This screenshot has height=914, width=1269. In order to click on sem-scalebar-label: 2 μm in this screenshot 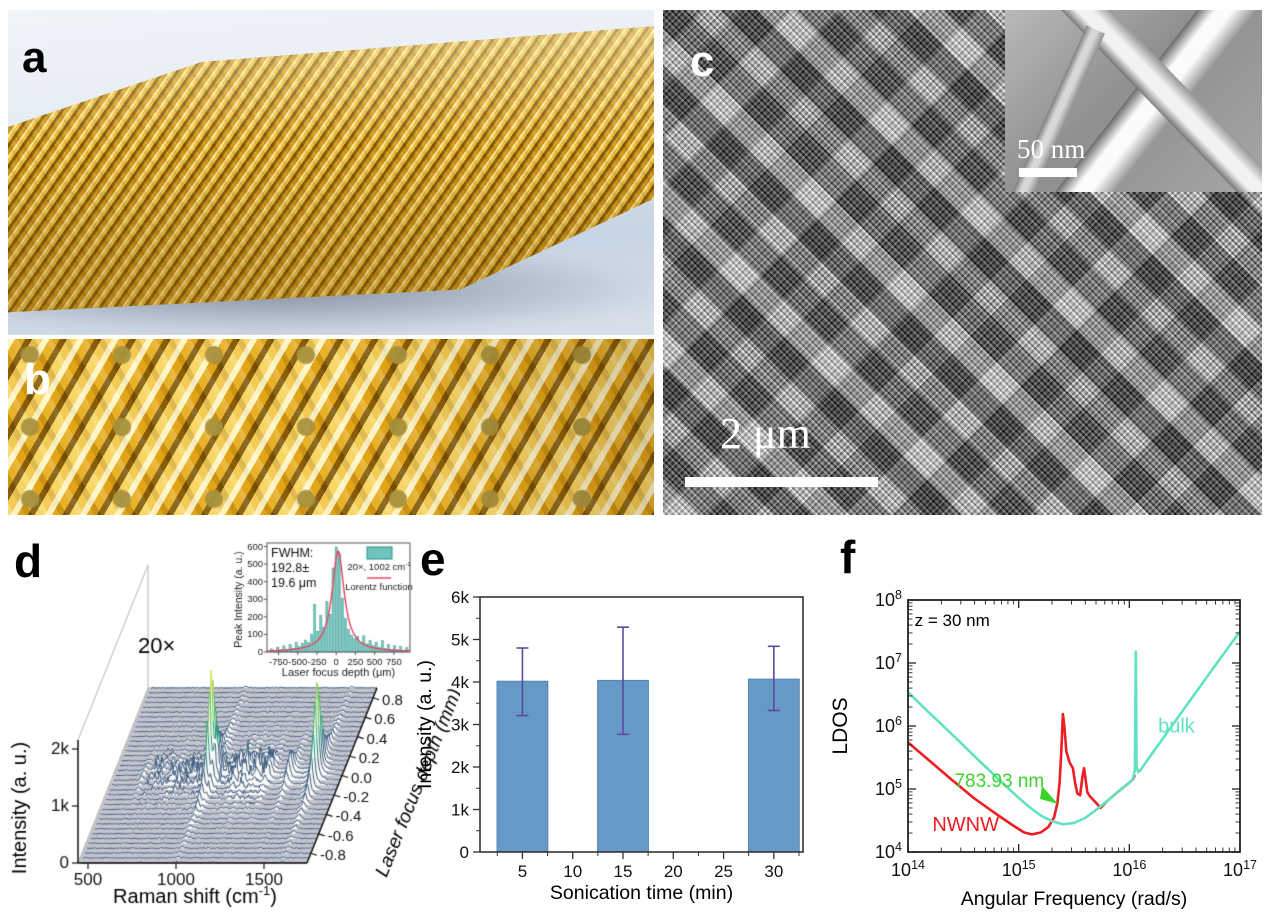, I will do `click(765, 433)`.